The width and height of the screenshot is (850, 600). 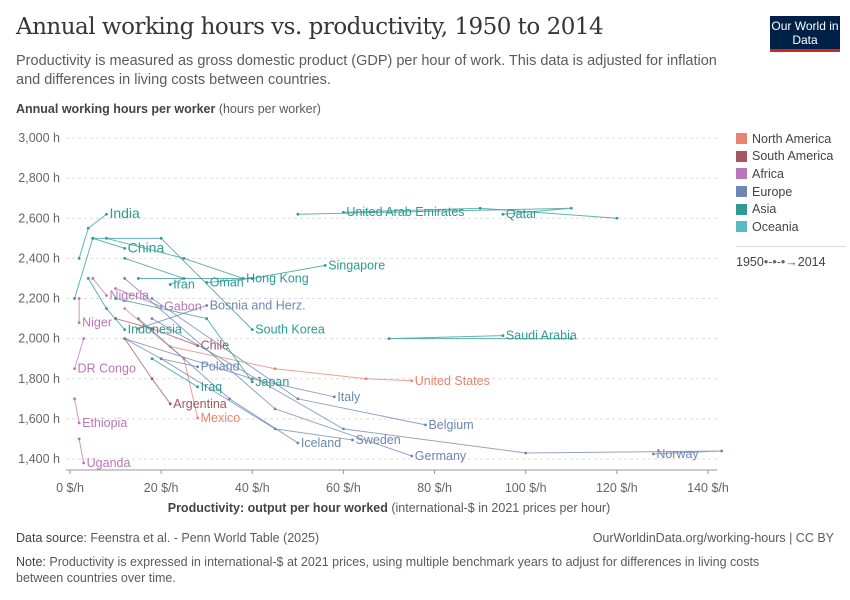 What do you see at coordinates (252, 488) in the screenshot?
I see `x-tick-label: 40 $/h` at bounding box center [252, 488].